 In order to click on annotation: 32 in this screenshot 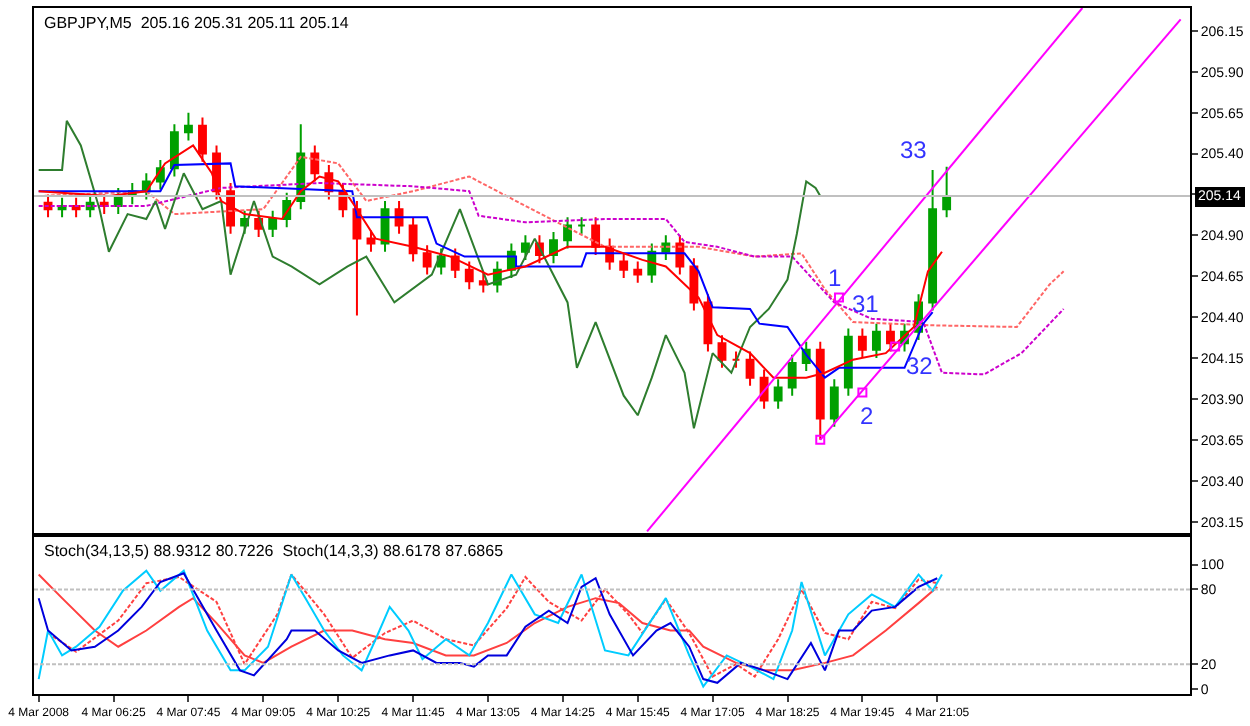, I will do `click(920, 366)`.